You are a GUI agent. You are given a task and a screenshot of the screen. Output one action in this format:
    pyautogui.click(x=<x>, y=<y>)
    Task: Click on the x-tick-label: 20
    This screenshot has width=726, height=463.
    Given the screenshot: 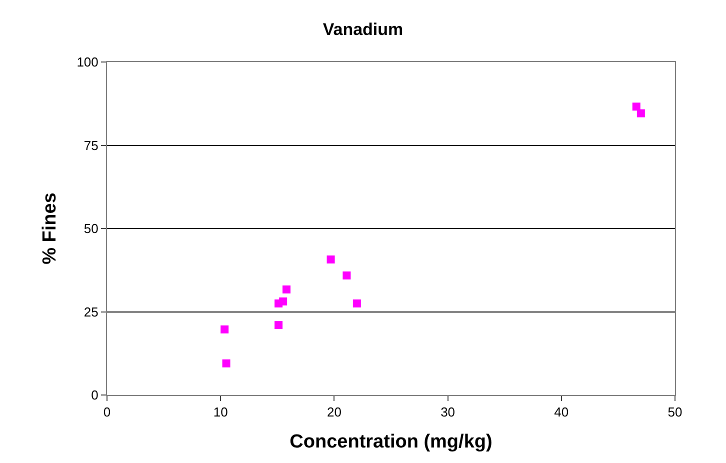 What is the action you would take?
    pyautogui.click(x=334, y=412)
    